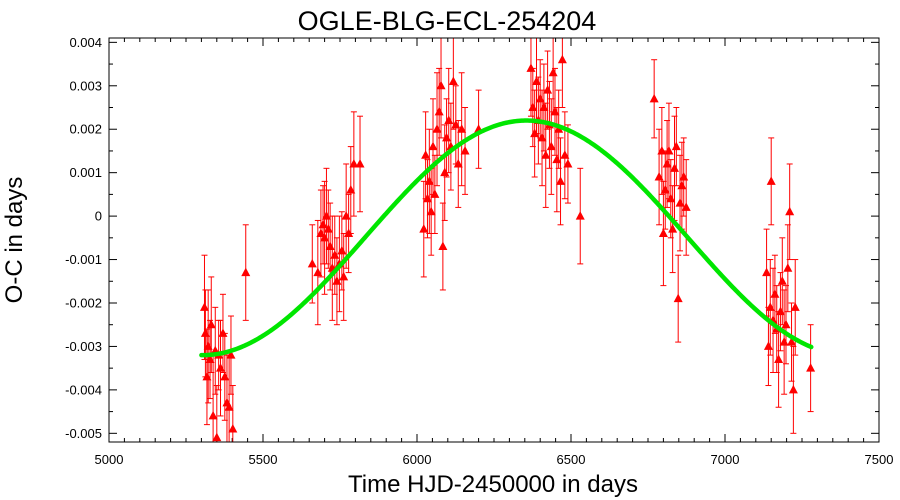 The height and width of the screenshot is (500, 900). I want to click on y-tick-label: 0, so click(98, 216).